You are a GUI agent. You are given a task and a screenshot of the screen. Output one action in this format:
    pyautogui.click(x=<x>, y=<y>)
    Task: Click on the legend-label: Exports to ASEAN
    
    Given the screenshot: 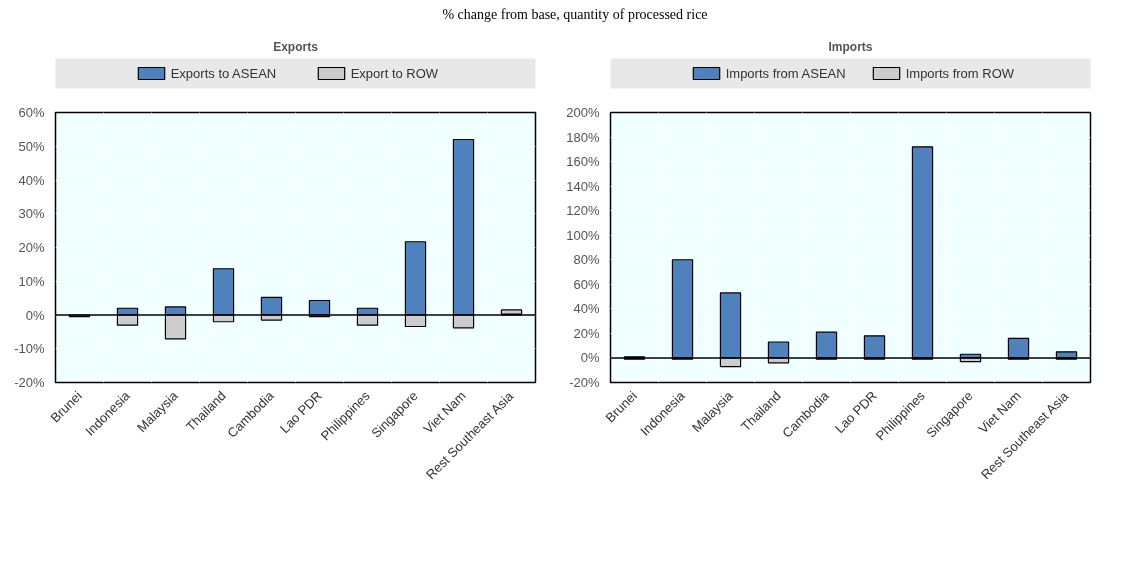 What is the action you would take?
    pyautogui.click(x=223, y=73)
    